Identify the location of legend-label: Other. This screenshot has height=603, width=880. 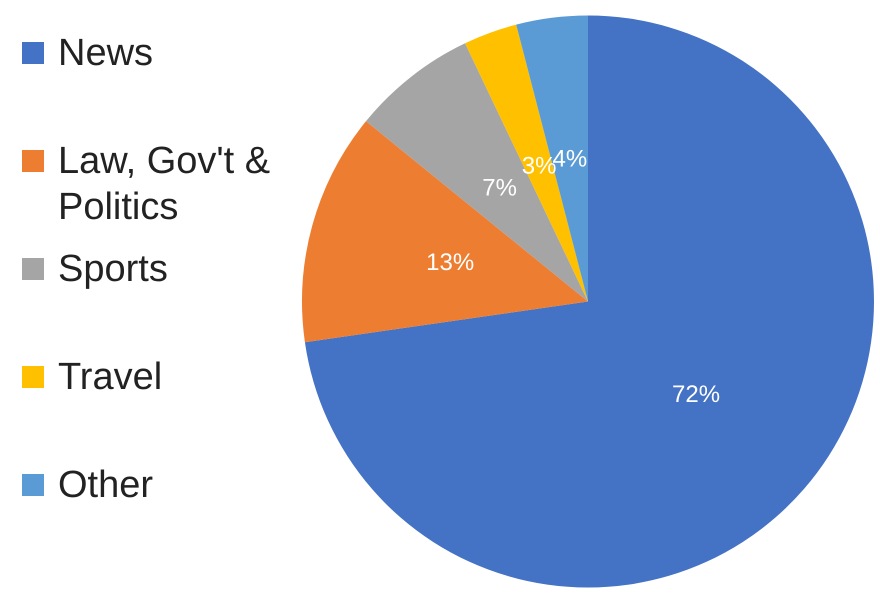
(106, 485).